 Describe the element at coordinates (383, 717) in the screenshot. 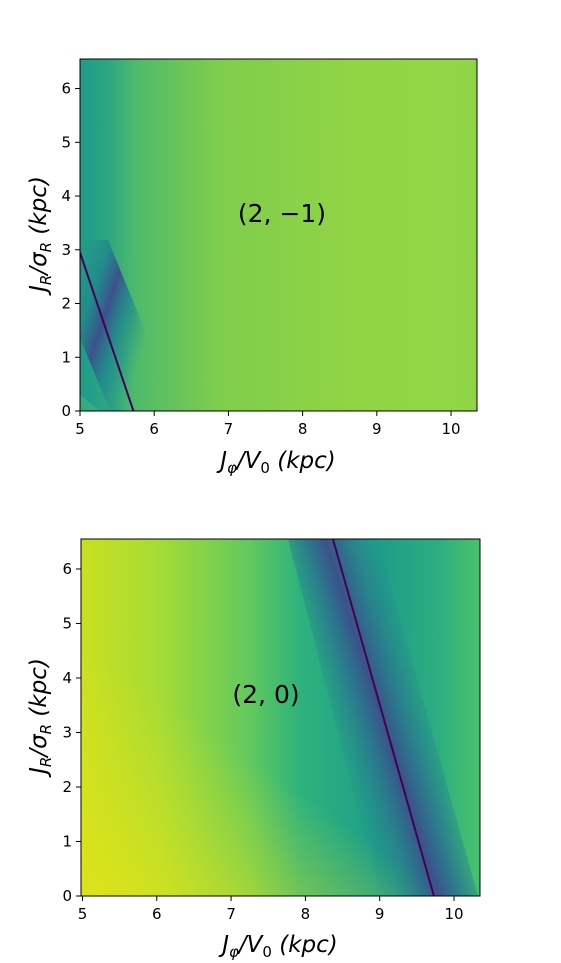

I see `panel-2-resonance-line` at that location.